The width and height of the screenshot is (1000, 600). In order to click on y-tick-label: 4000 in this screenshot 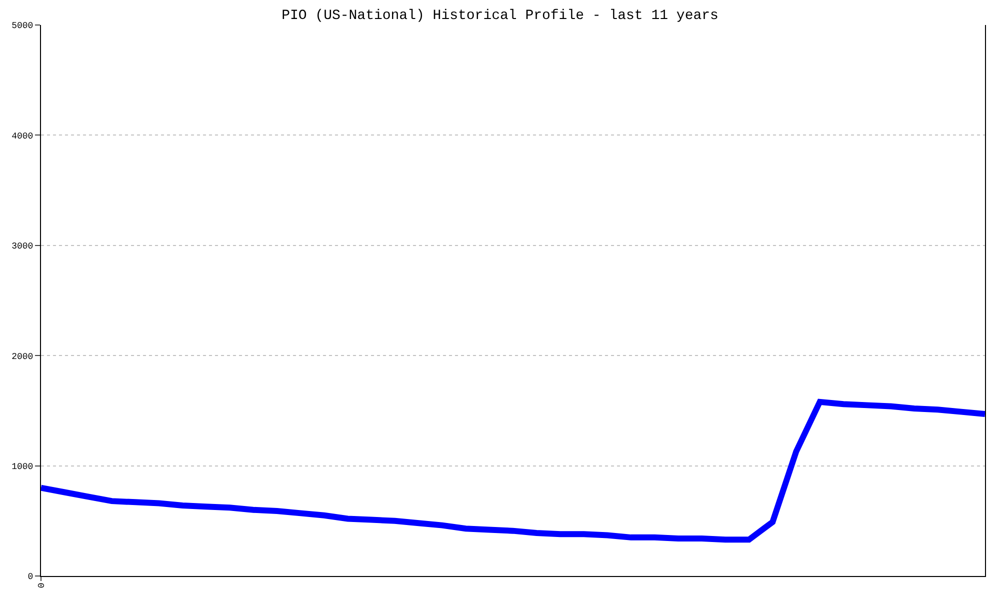, I will do `click(23, 136)`.